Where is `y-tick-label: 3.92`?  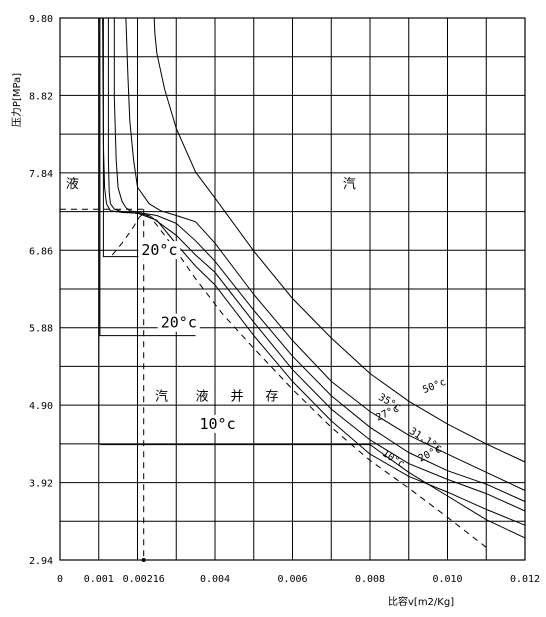
y-tick-label: 3.92 is located at coordinates (41, 484).